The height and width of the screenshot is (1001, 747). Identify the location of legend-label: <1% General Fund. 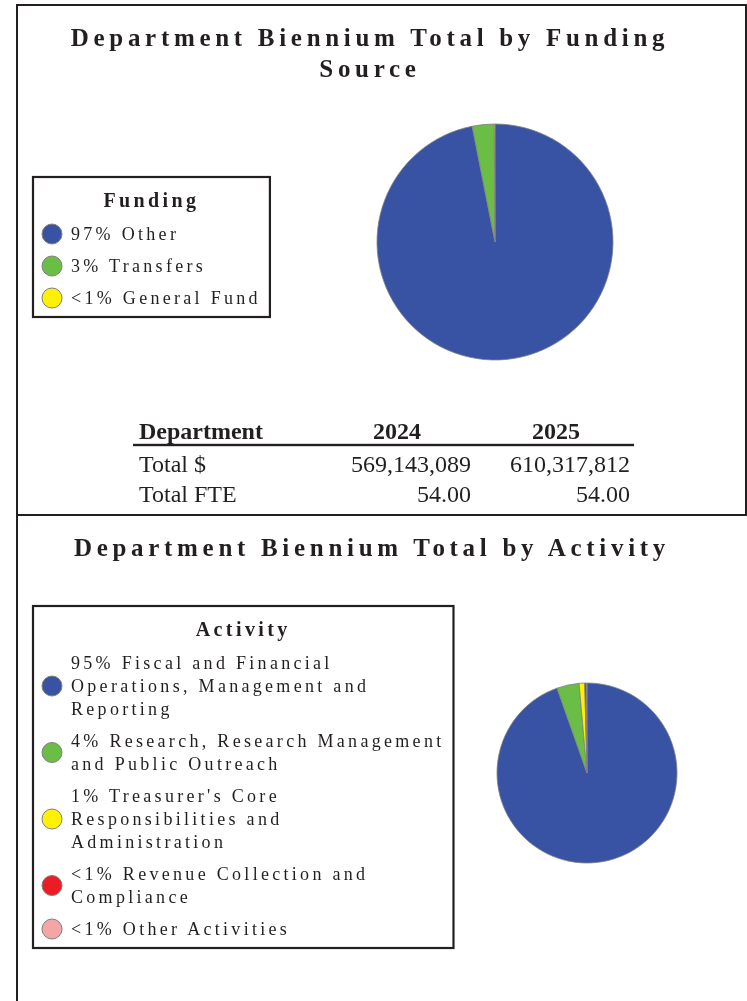
(166, 298).